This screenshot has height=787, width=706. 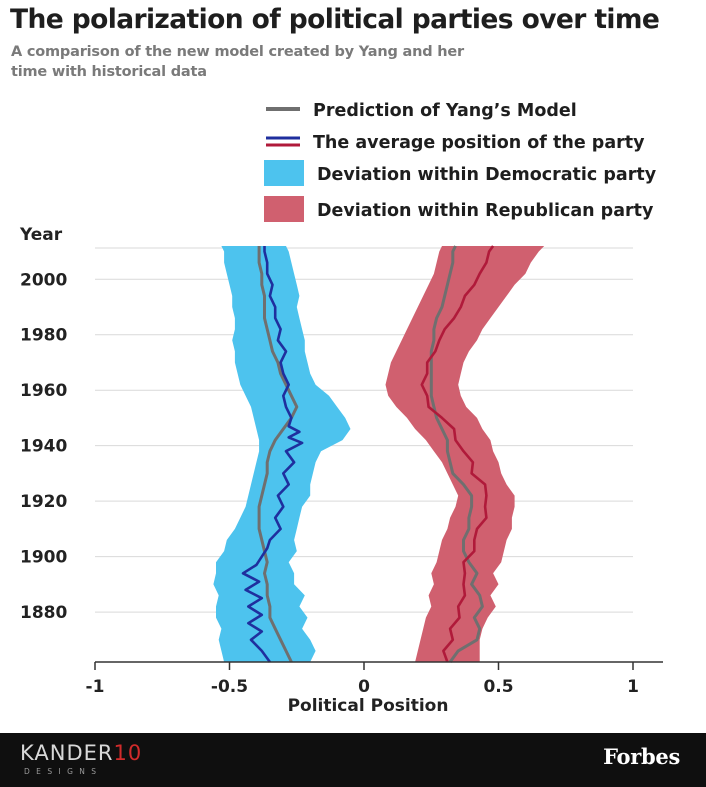 I want to click on republican-model-line, so click(x=456, y=454).